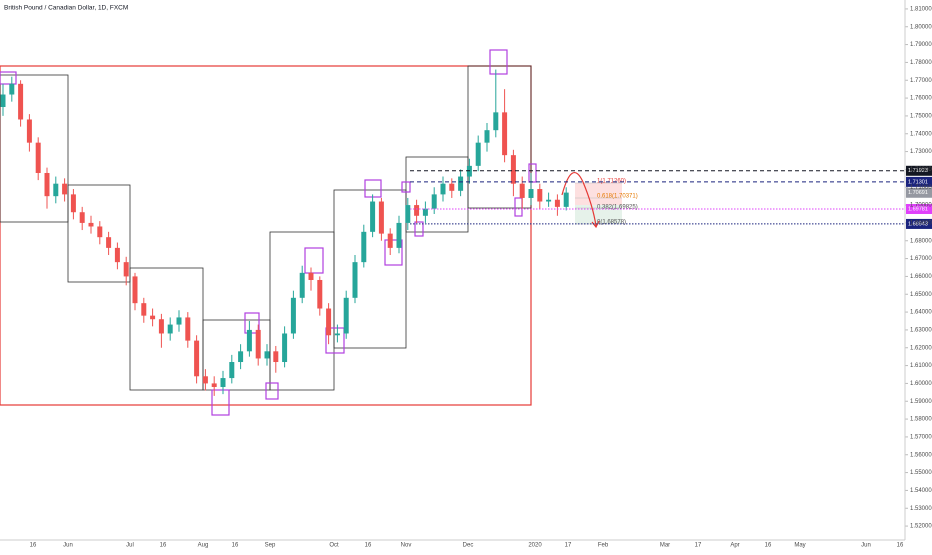  What do you see at coordinates (921, 134) in the screenshot?
I see `y-tick-label: 1.74000` at bounding box center [921, 134].